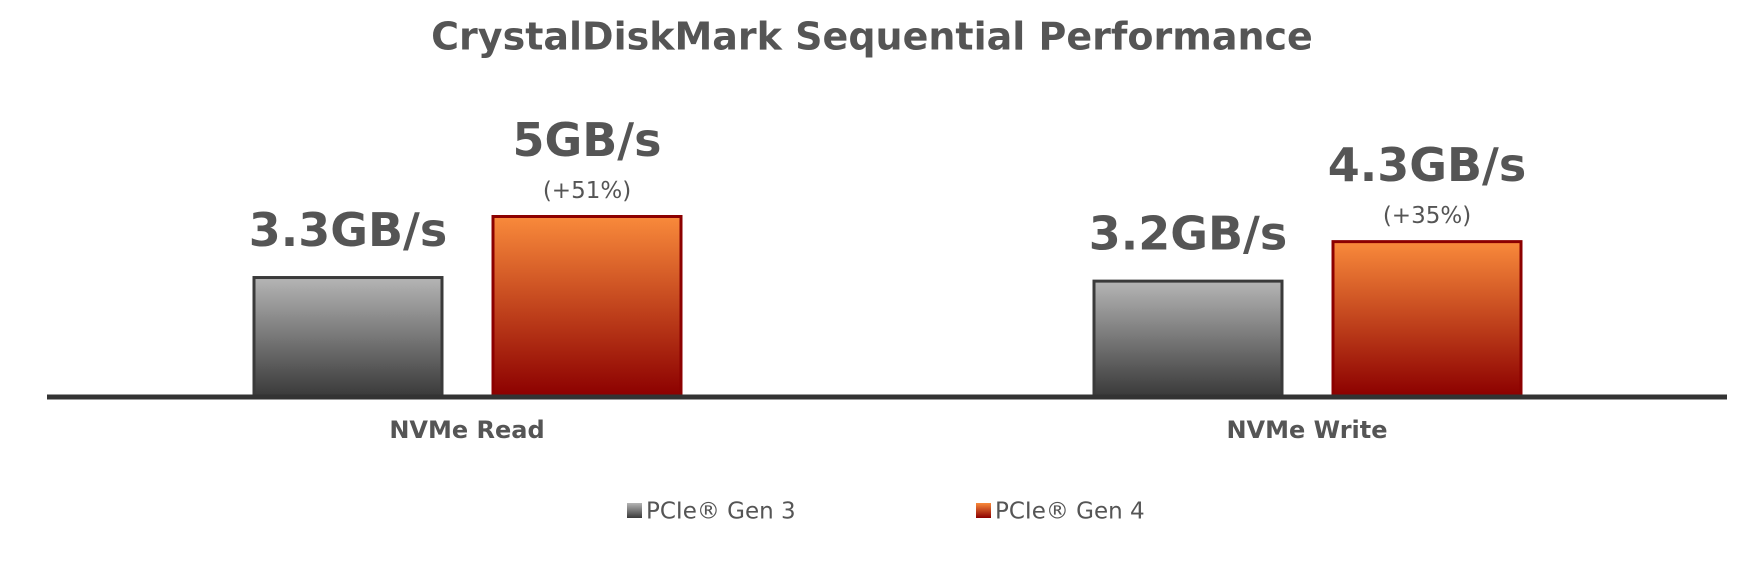  Describe the element at coordinates (1188, 234) in the screenshot. I see `value-label: 3.2GB/s` at that location.